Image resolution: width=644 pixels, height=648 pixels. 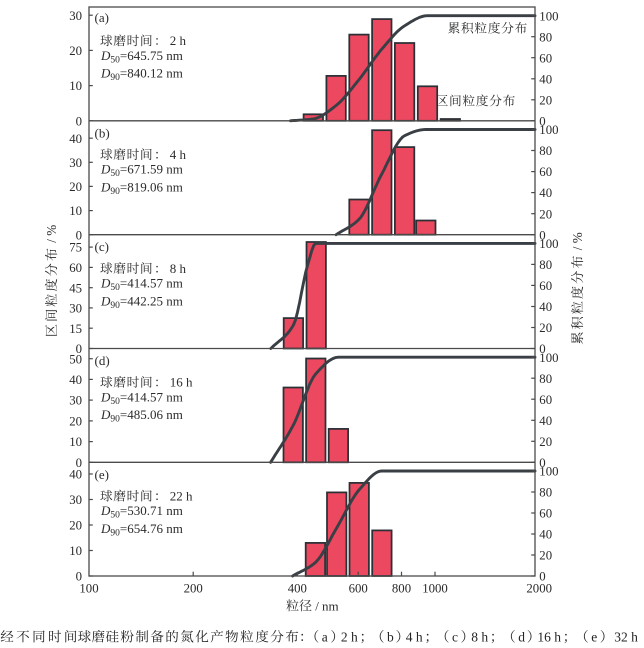 What do you see at coordinates (539, 589) in the screenshot?
I see `svg-text: 2000` at bounding box center [539, 589].